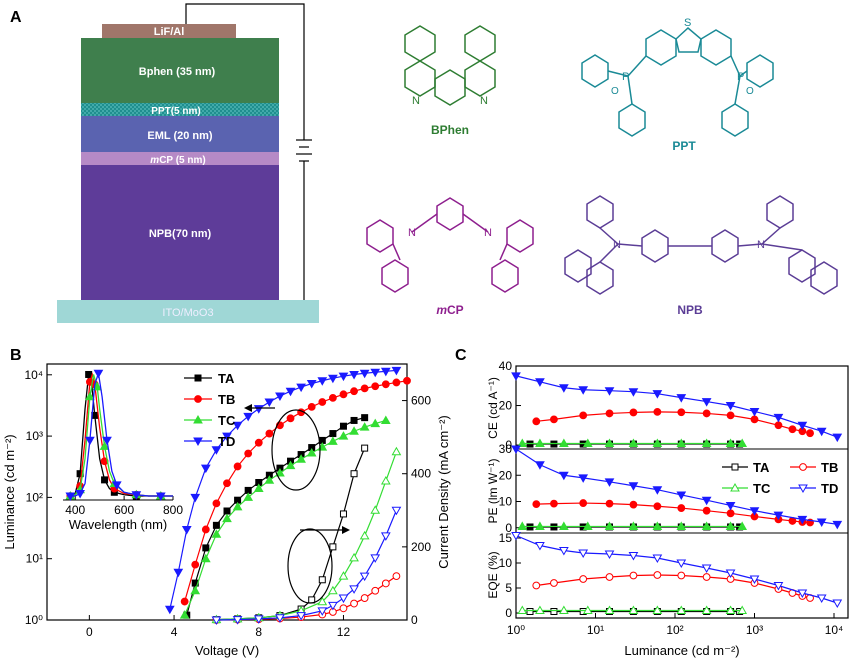 Image resolution: width=859 pixels, height=663 pixels. I want to click on c-ytick-label: 30, so click(506, 449).